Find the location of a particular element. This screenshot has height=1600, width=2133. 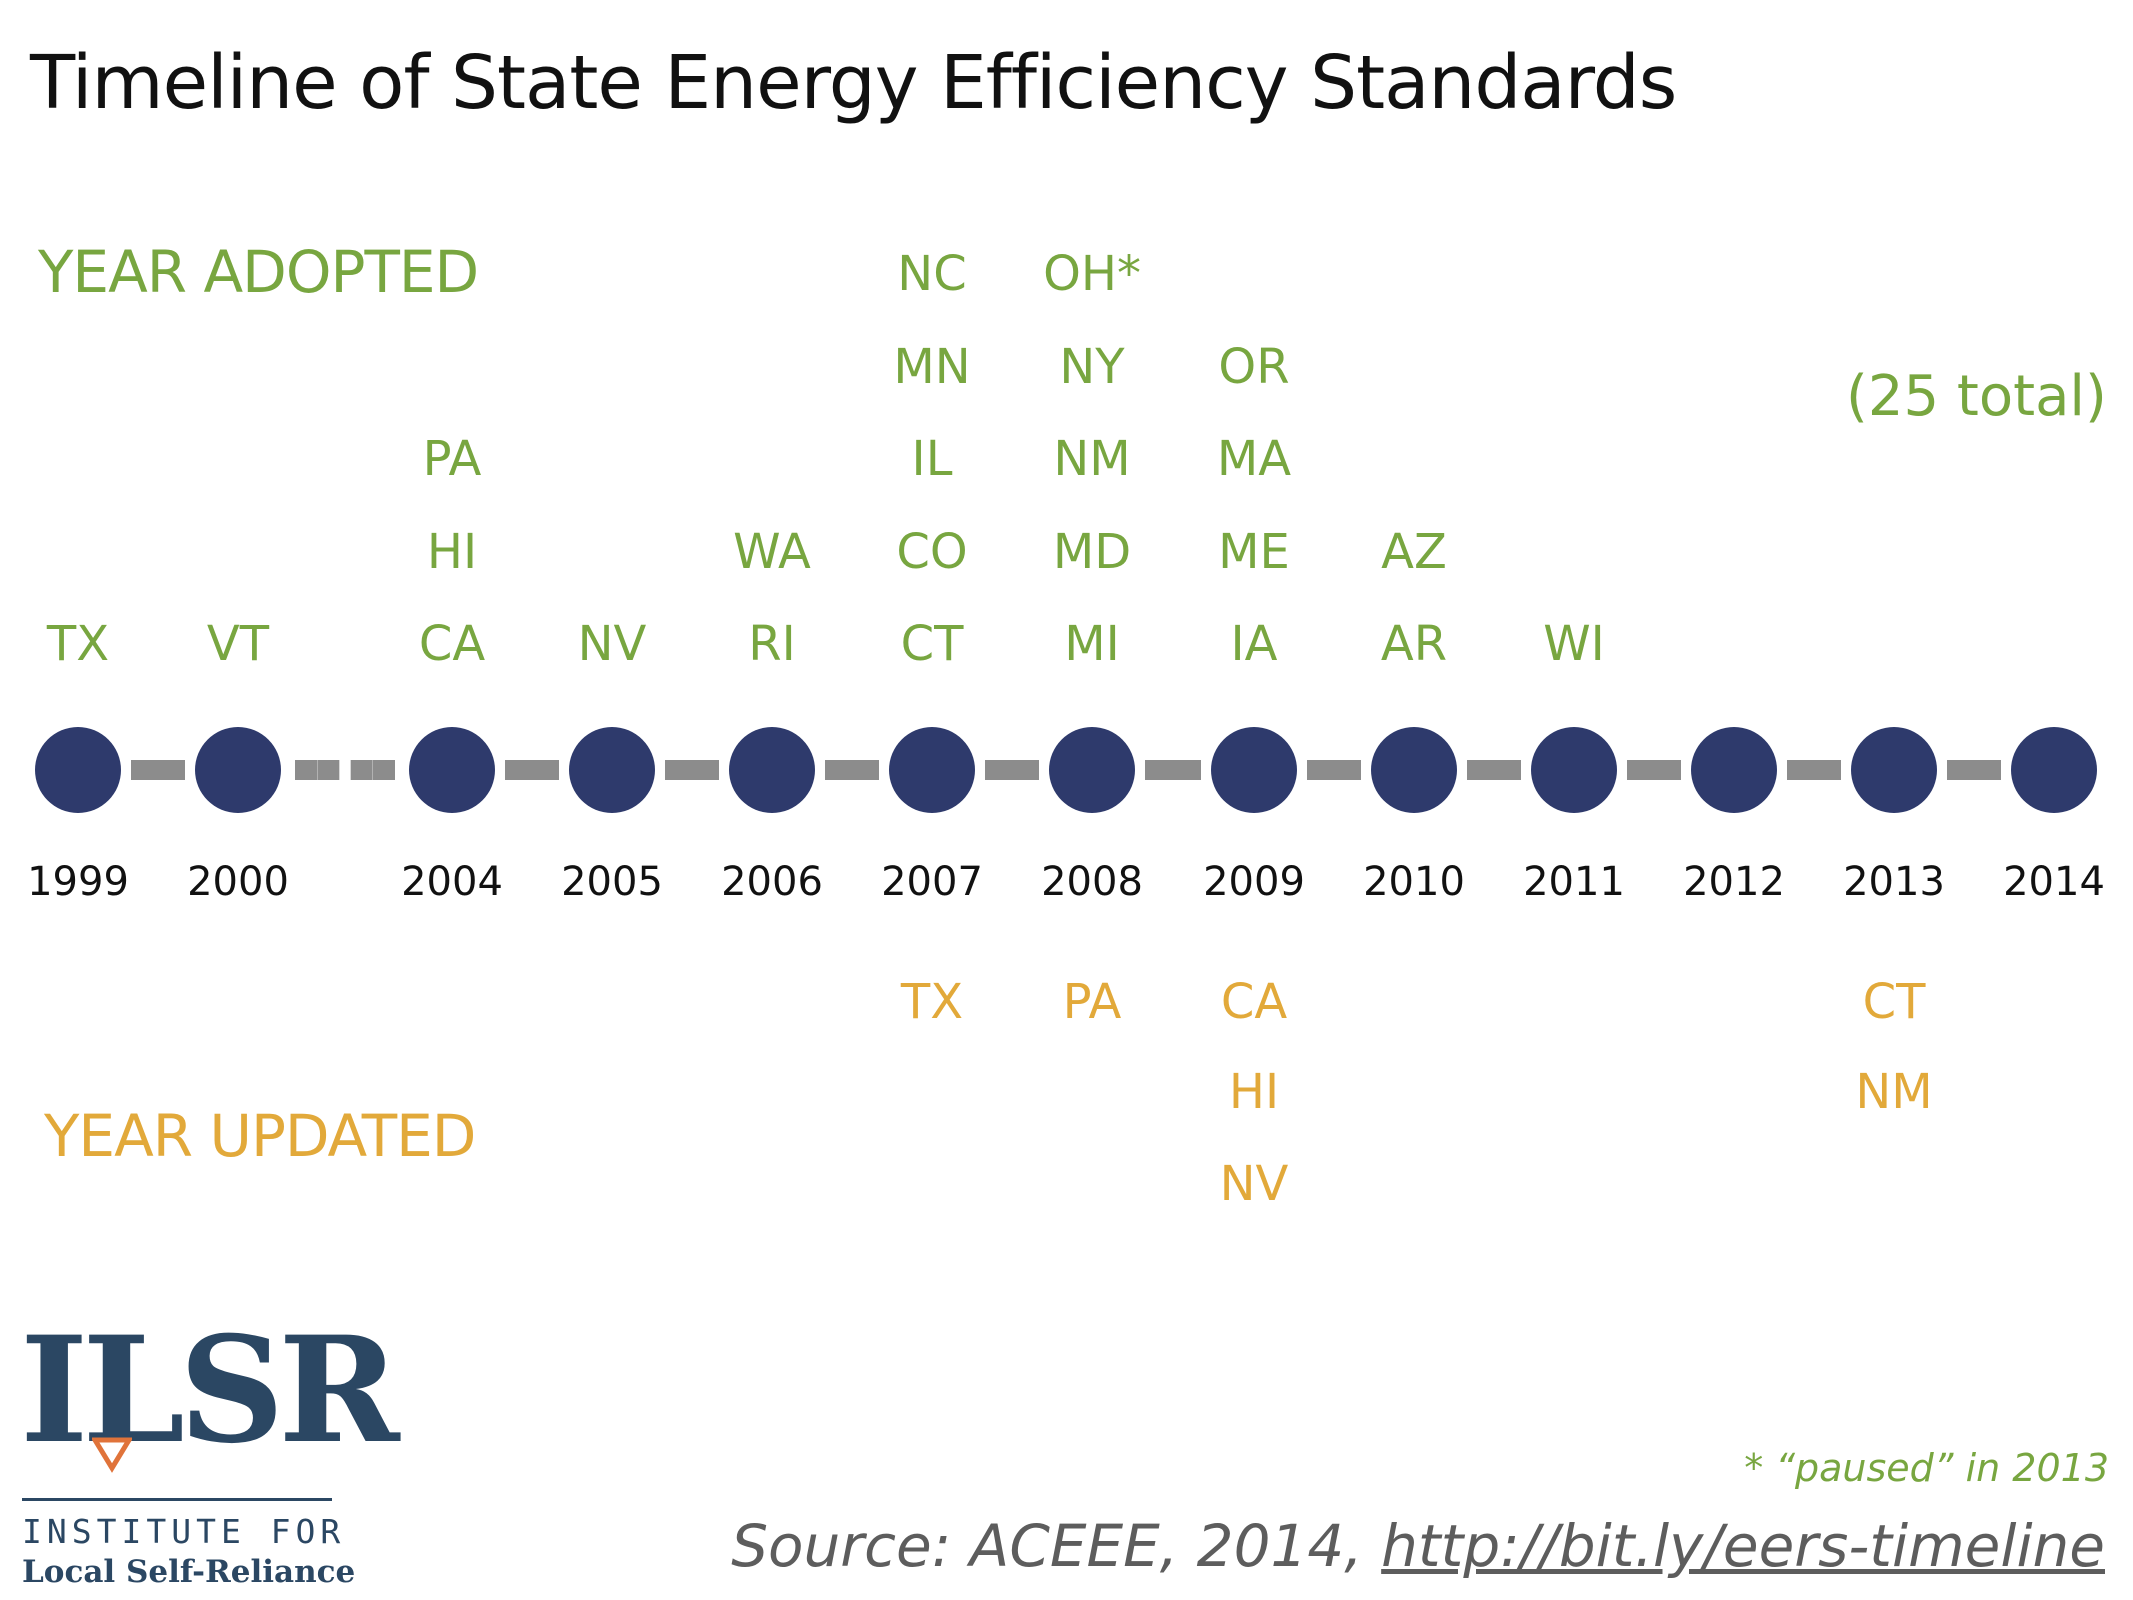

adopted-state-2008-OH: OH* is located at coordinates (1092, 274).